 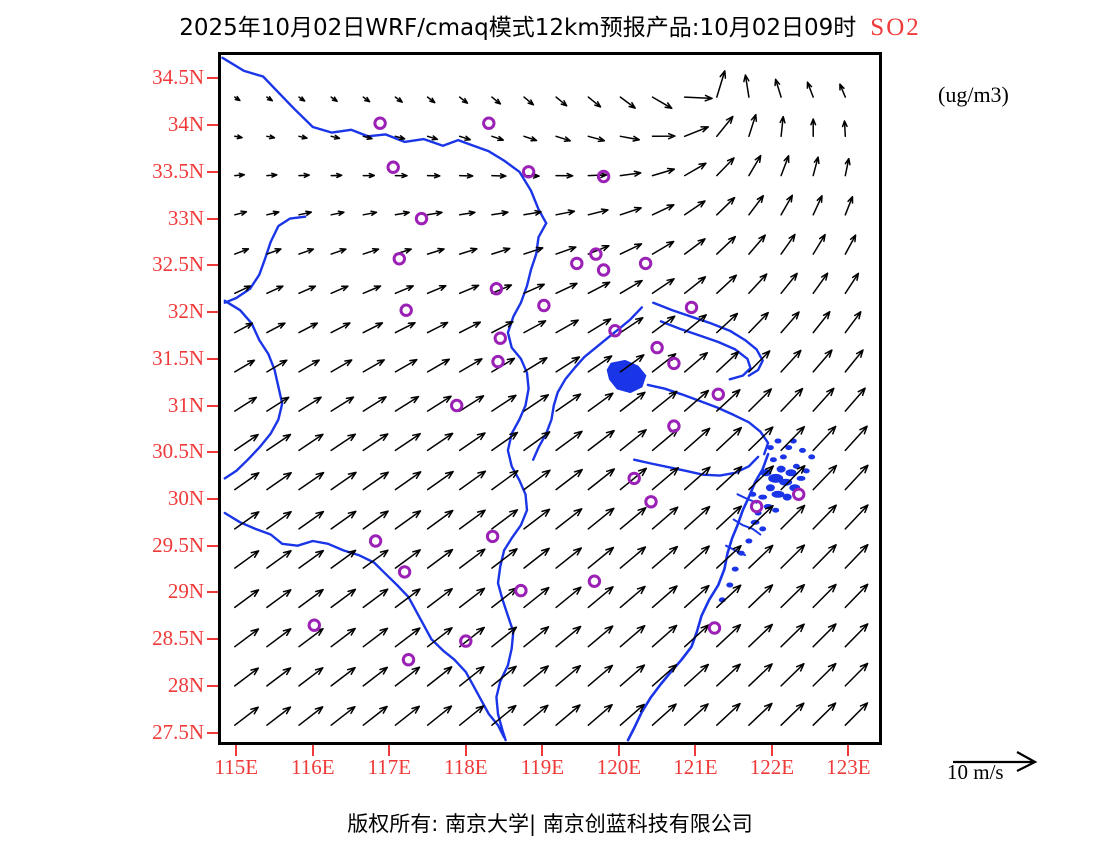 I want to click on lon-tick-label: 123E, so click(x=848, y=767).